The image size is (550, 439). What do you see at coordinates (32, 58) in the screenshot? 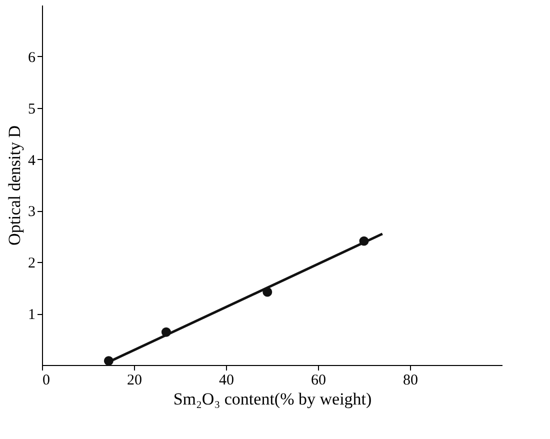
I see `y-tick-label: 6` at bounding box center [32, 58].